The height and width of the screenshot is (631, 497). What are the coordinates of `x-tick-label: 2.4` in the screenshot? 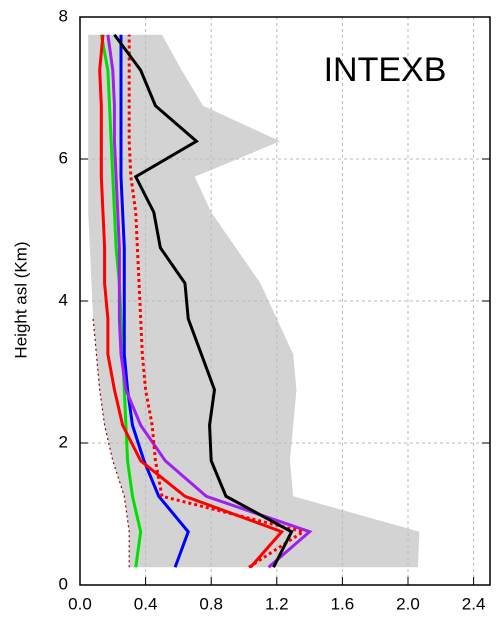 It's located at (474, 603).